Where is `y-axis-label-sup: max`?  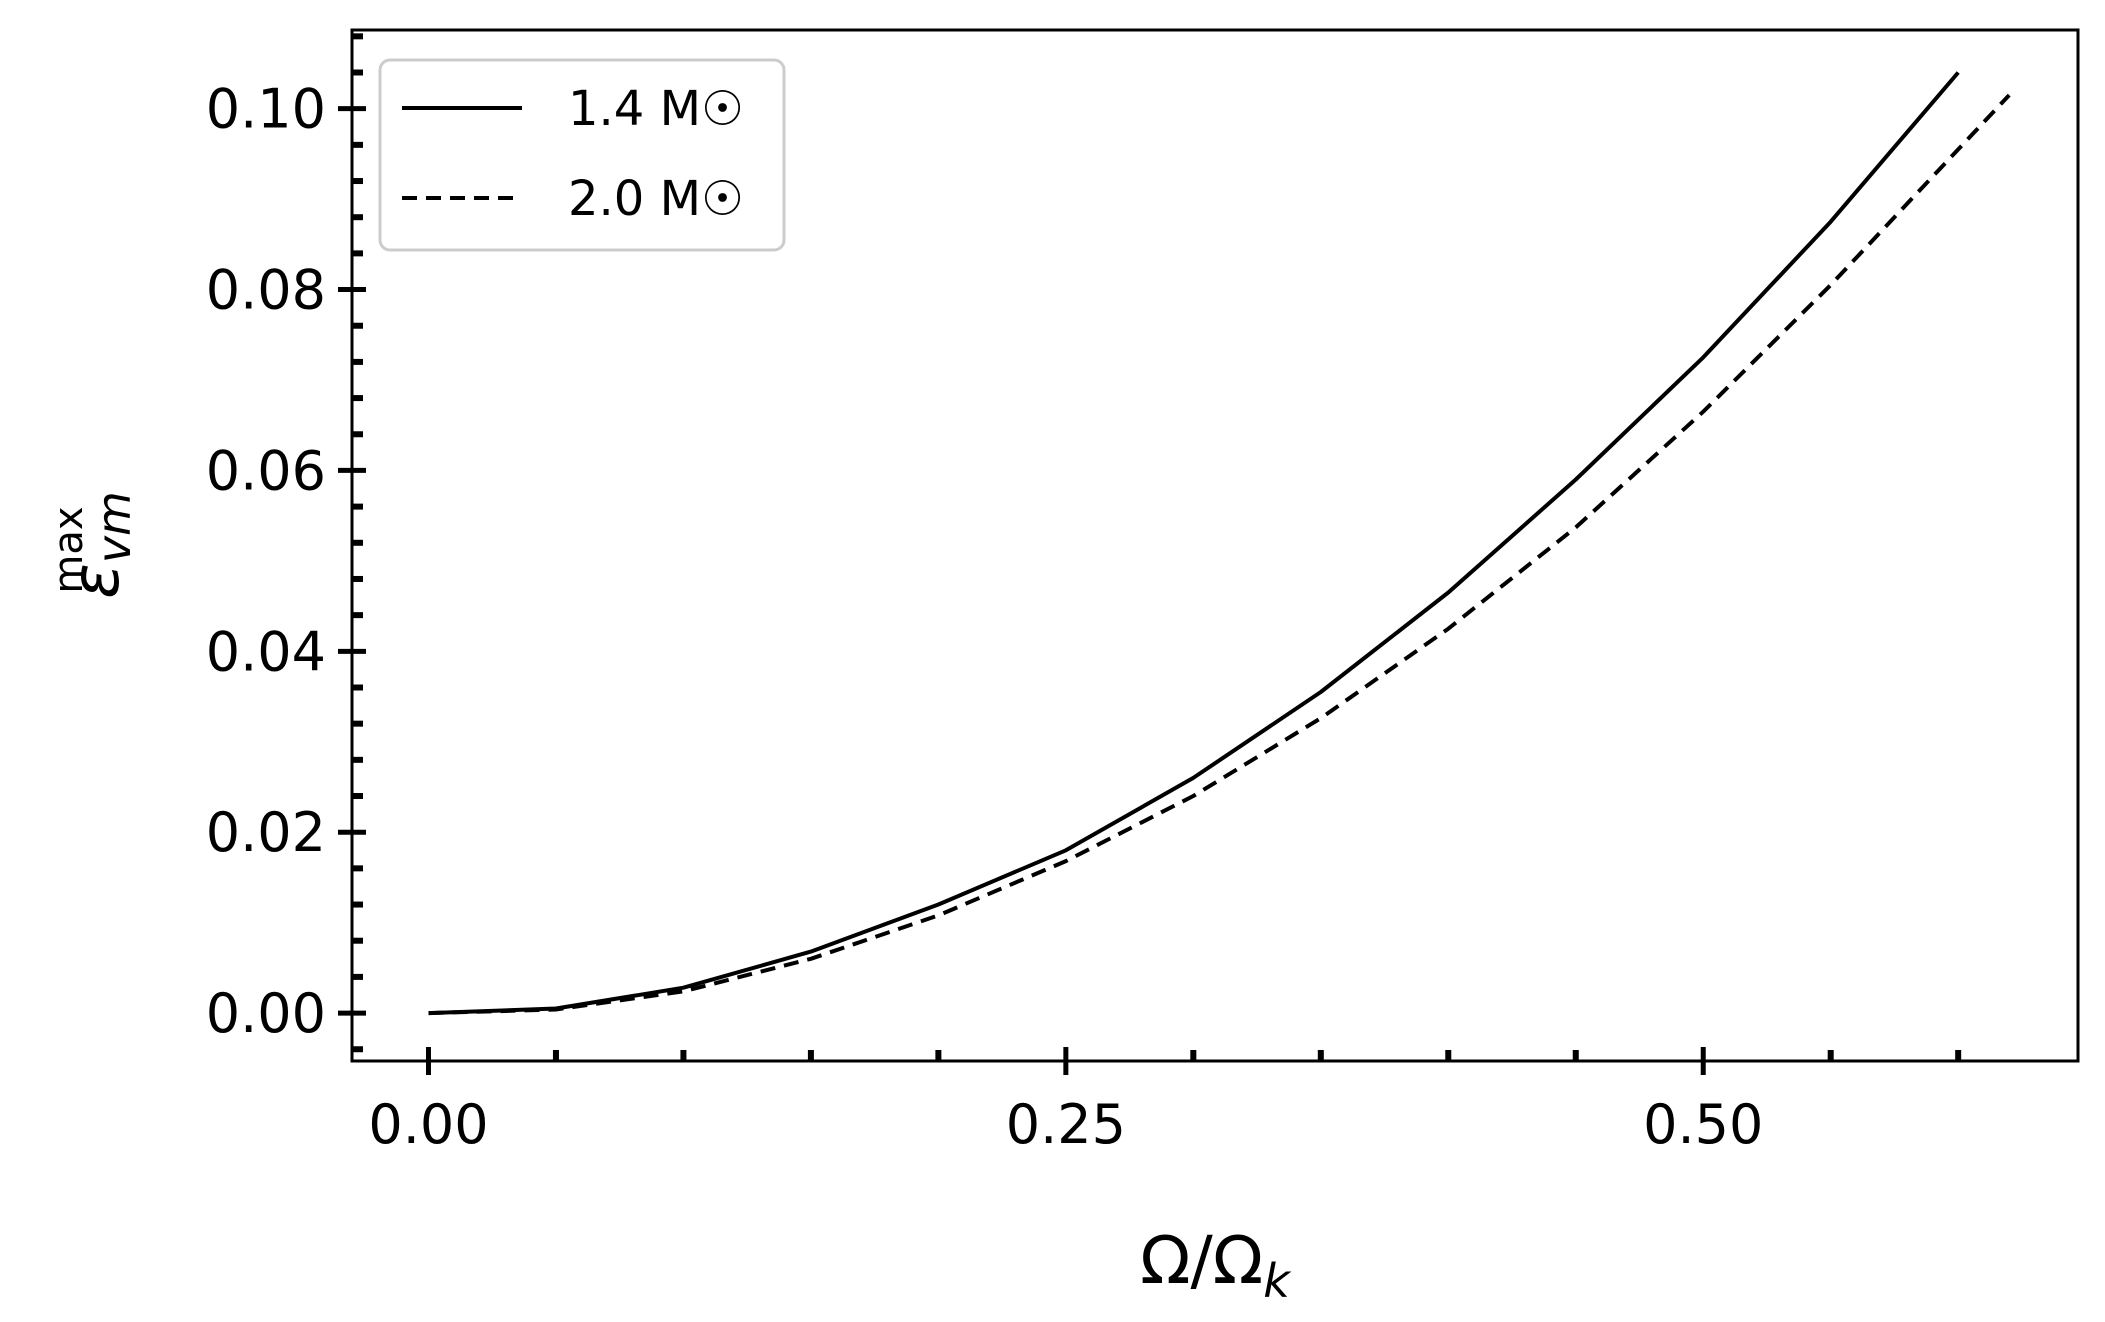 y-axis-label-sup: max is located at coordinates (69, 549).